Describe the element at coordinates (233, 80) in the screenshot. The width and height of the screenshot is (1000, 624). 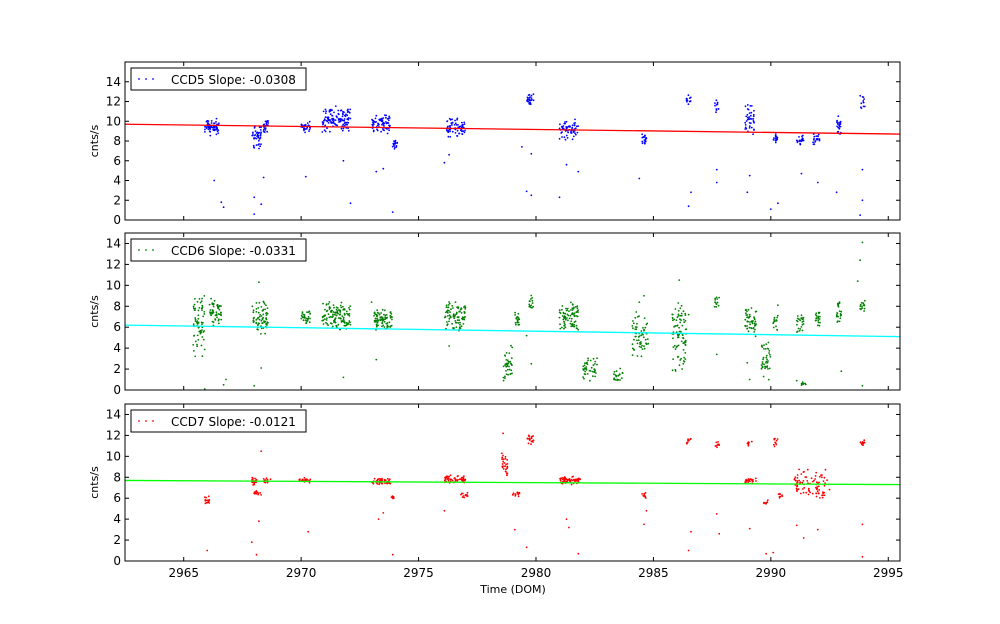
I see `legend-label: CCD5 Slope: -0.0308` at that location.